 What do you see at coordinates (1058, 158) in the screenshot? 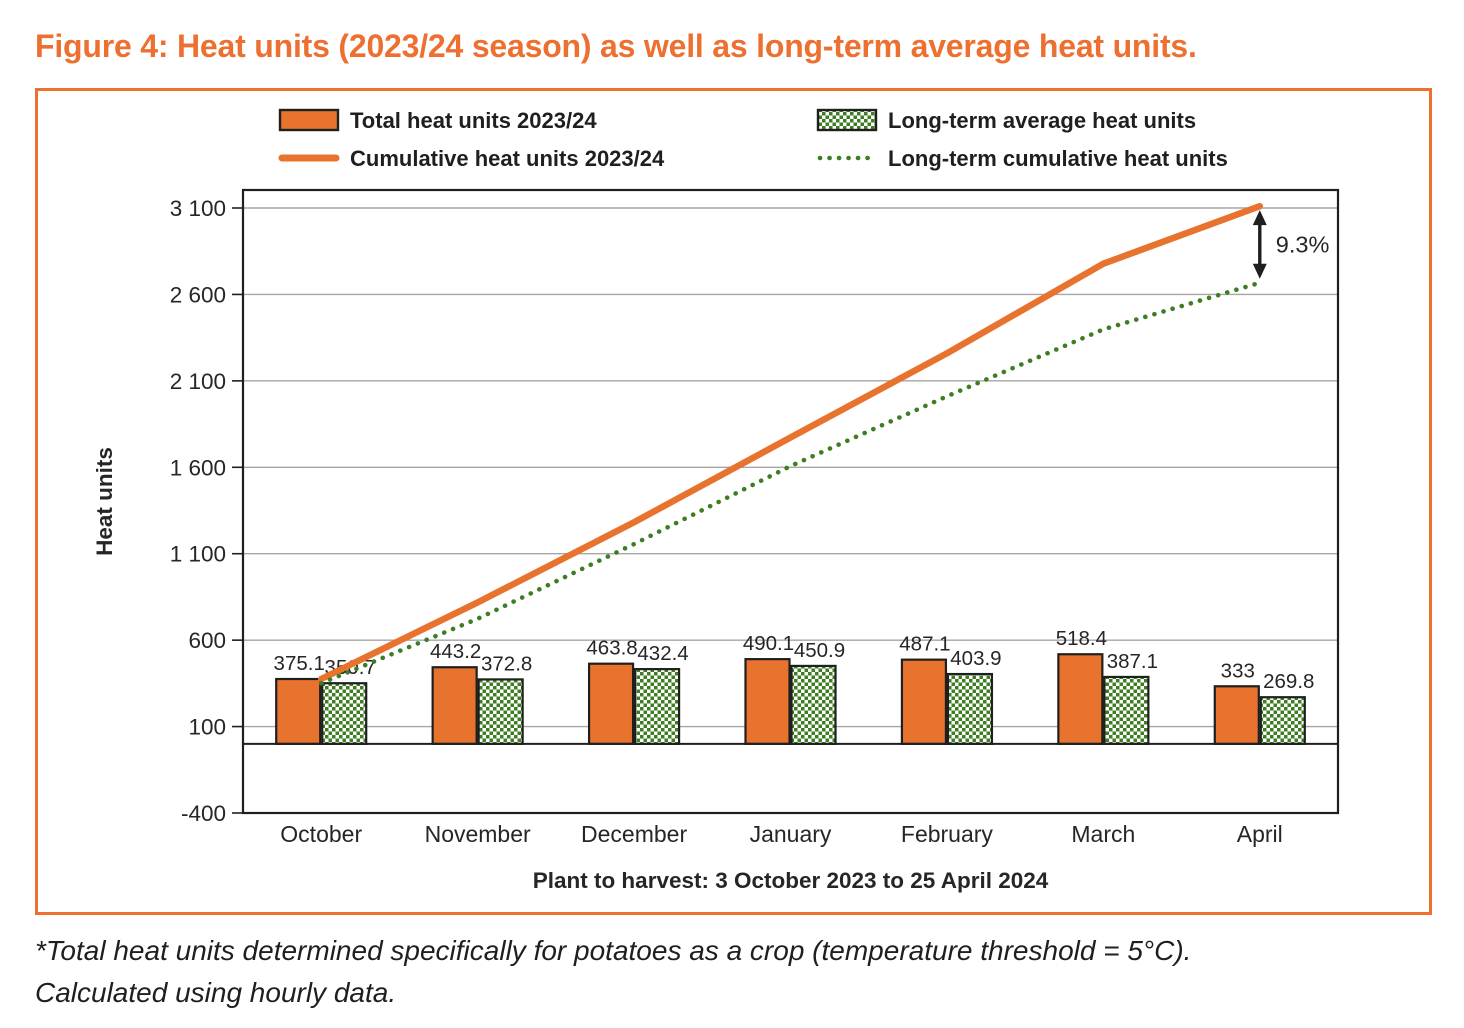
I see `legend-label: Long-term cumulative heat units` at bounding box center [1058, 158].